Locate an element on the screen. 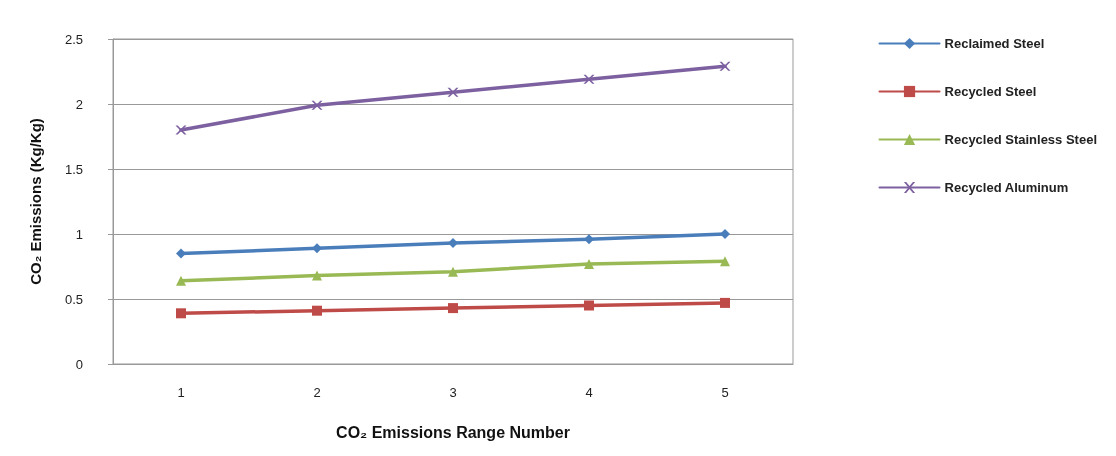  y-tick-label: 1 is located at coordinates (79, 234).